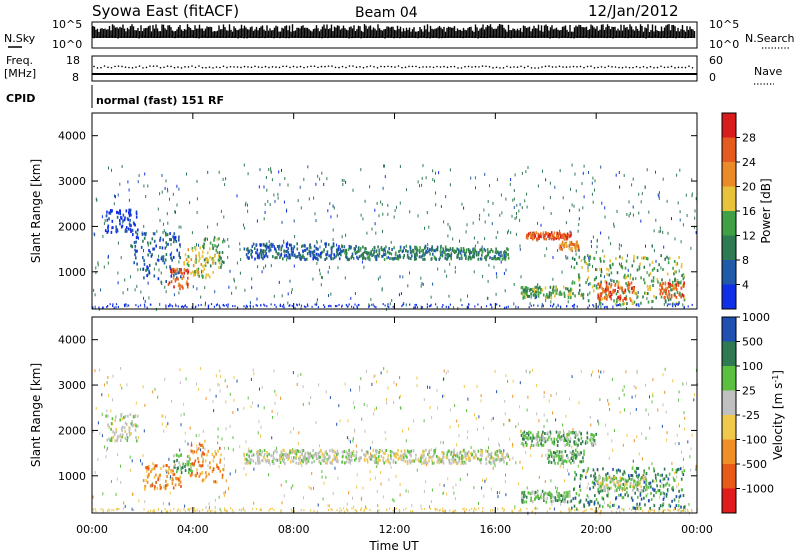  I want to click on sky-panel-frame, so click(394, 35).